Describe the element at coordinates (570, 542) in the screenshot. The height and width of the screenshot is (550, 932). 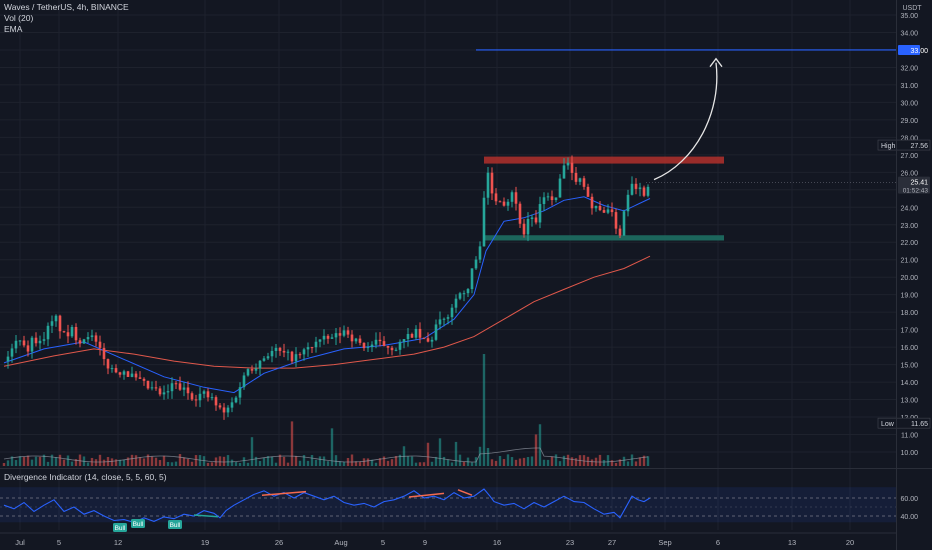
I see `time-tick-label: 23` at that location.